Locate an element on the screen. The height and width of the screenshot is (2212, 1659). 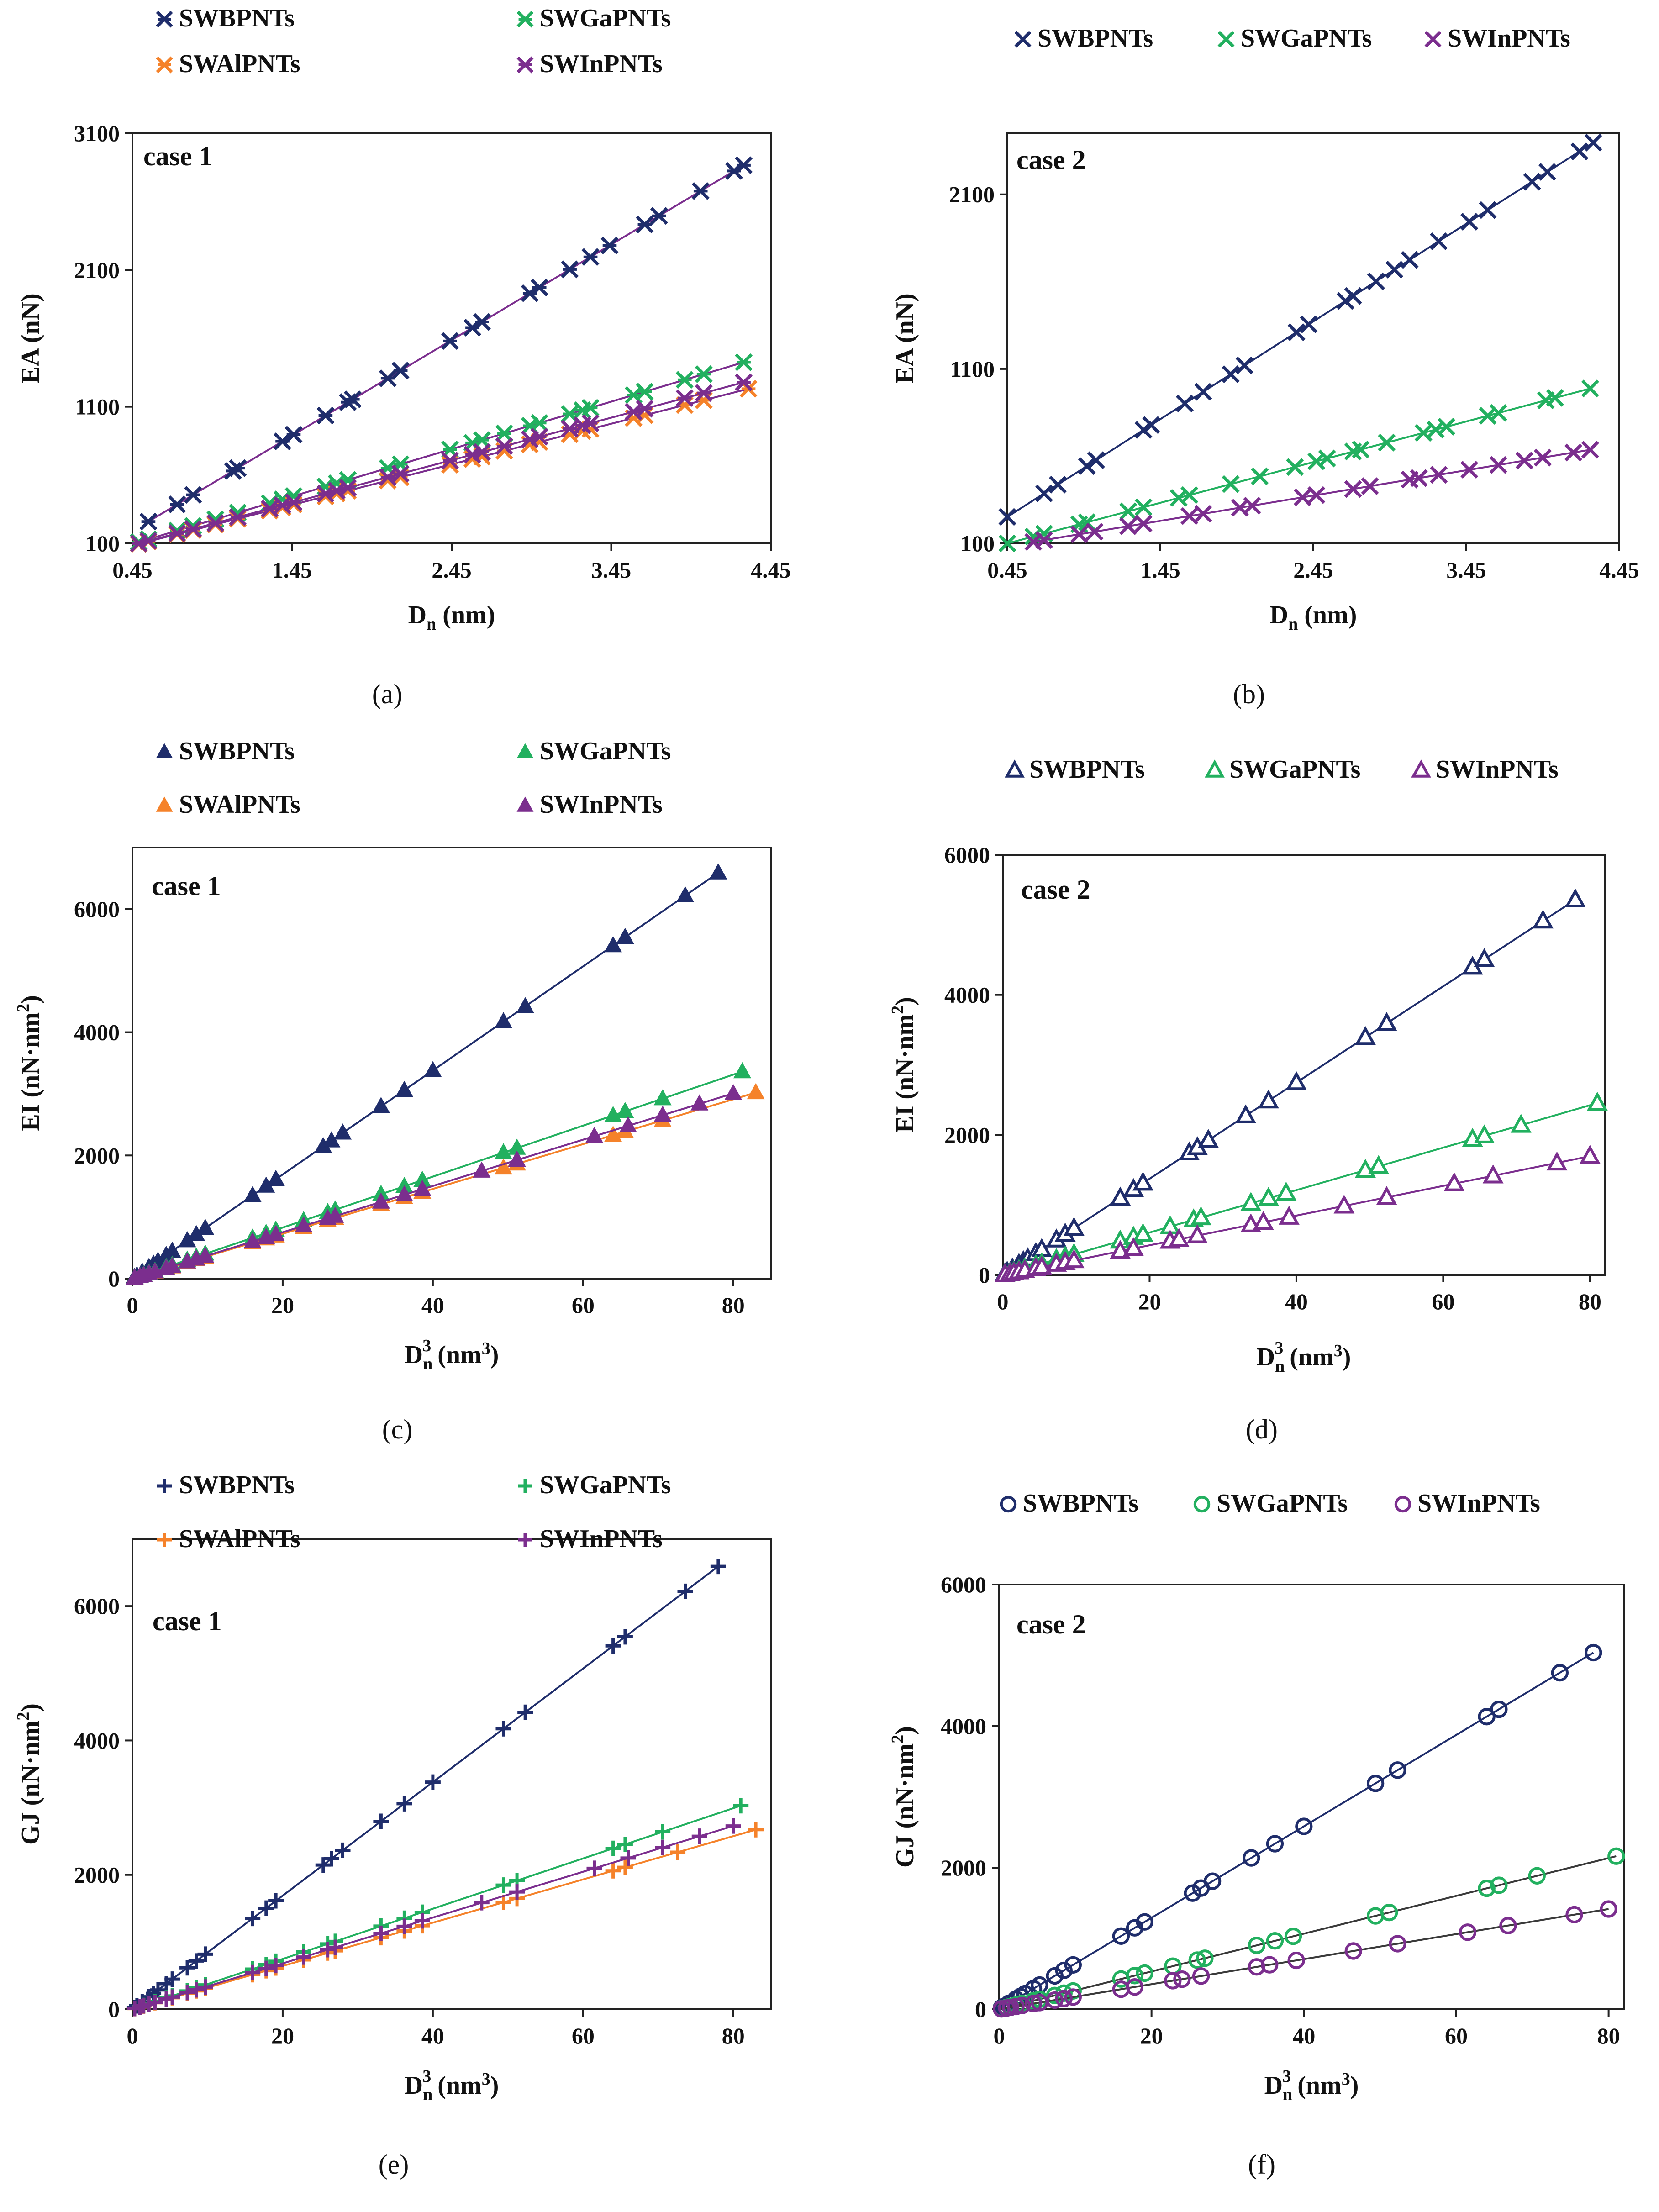
x-axis-label: Dn (nm) is located at coordinates (1313, 617).